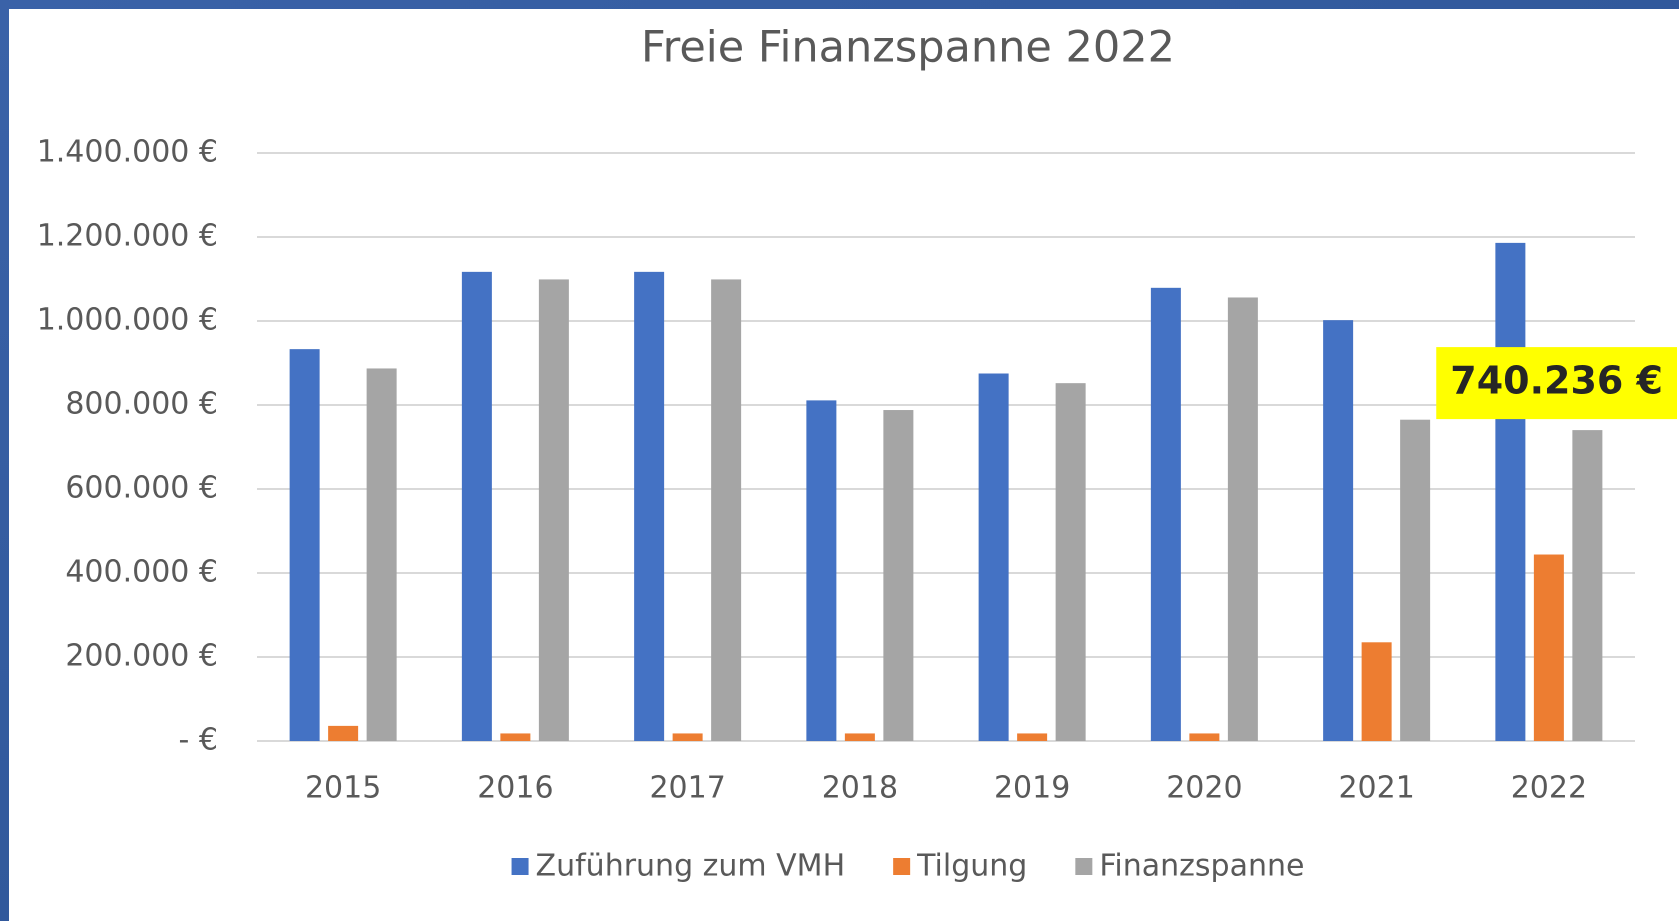 This screenshot has height=921, width=1679. I want to click on x-tick-label: 2016, so click(515, 788).